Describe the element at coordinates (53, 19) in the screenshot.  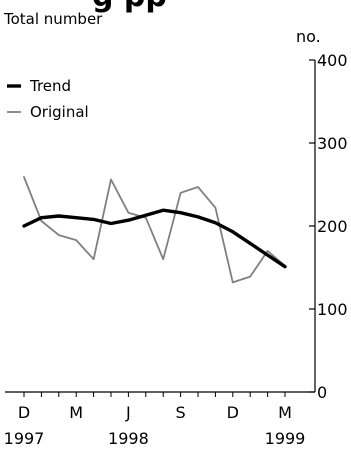
I see `chart-subtitle: Total number` at that location.